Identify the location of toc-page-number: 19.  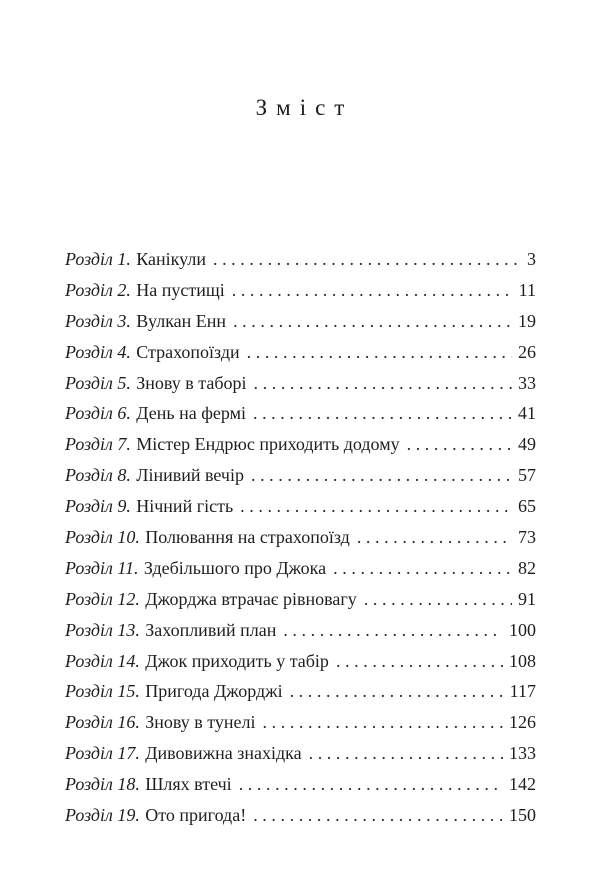
(527, 320).